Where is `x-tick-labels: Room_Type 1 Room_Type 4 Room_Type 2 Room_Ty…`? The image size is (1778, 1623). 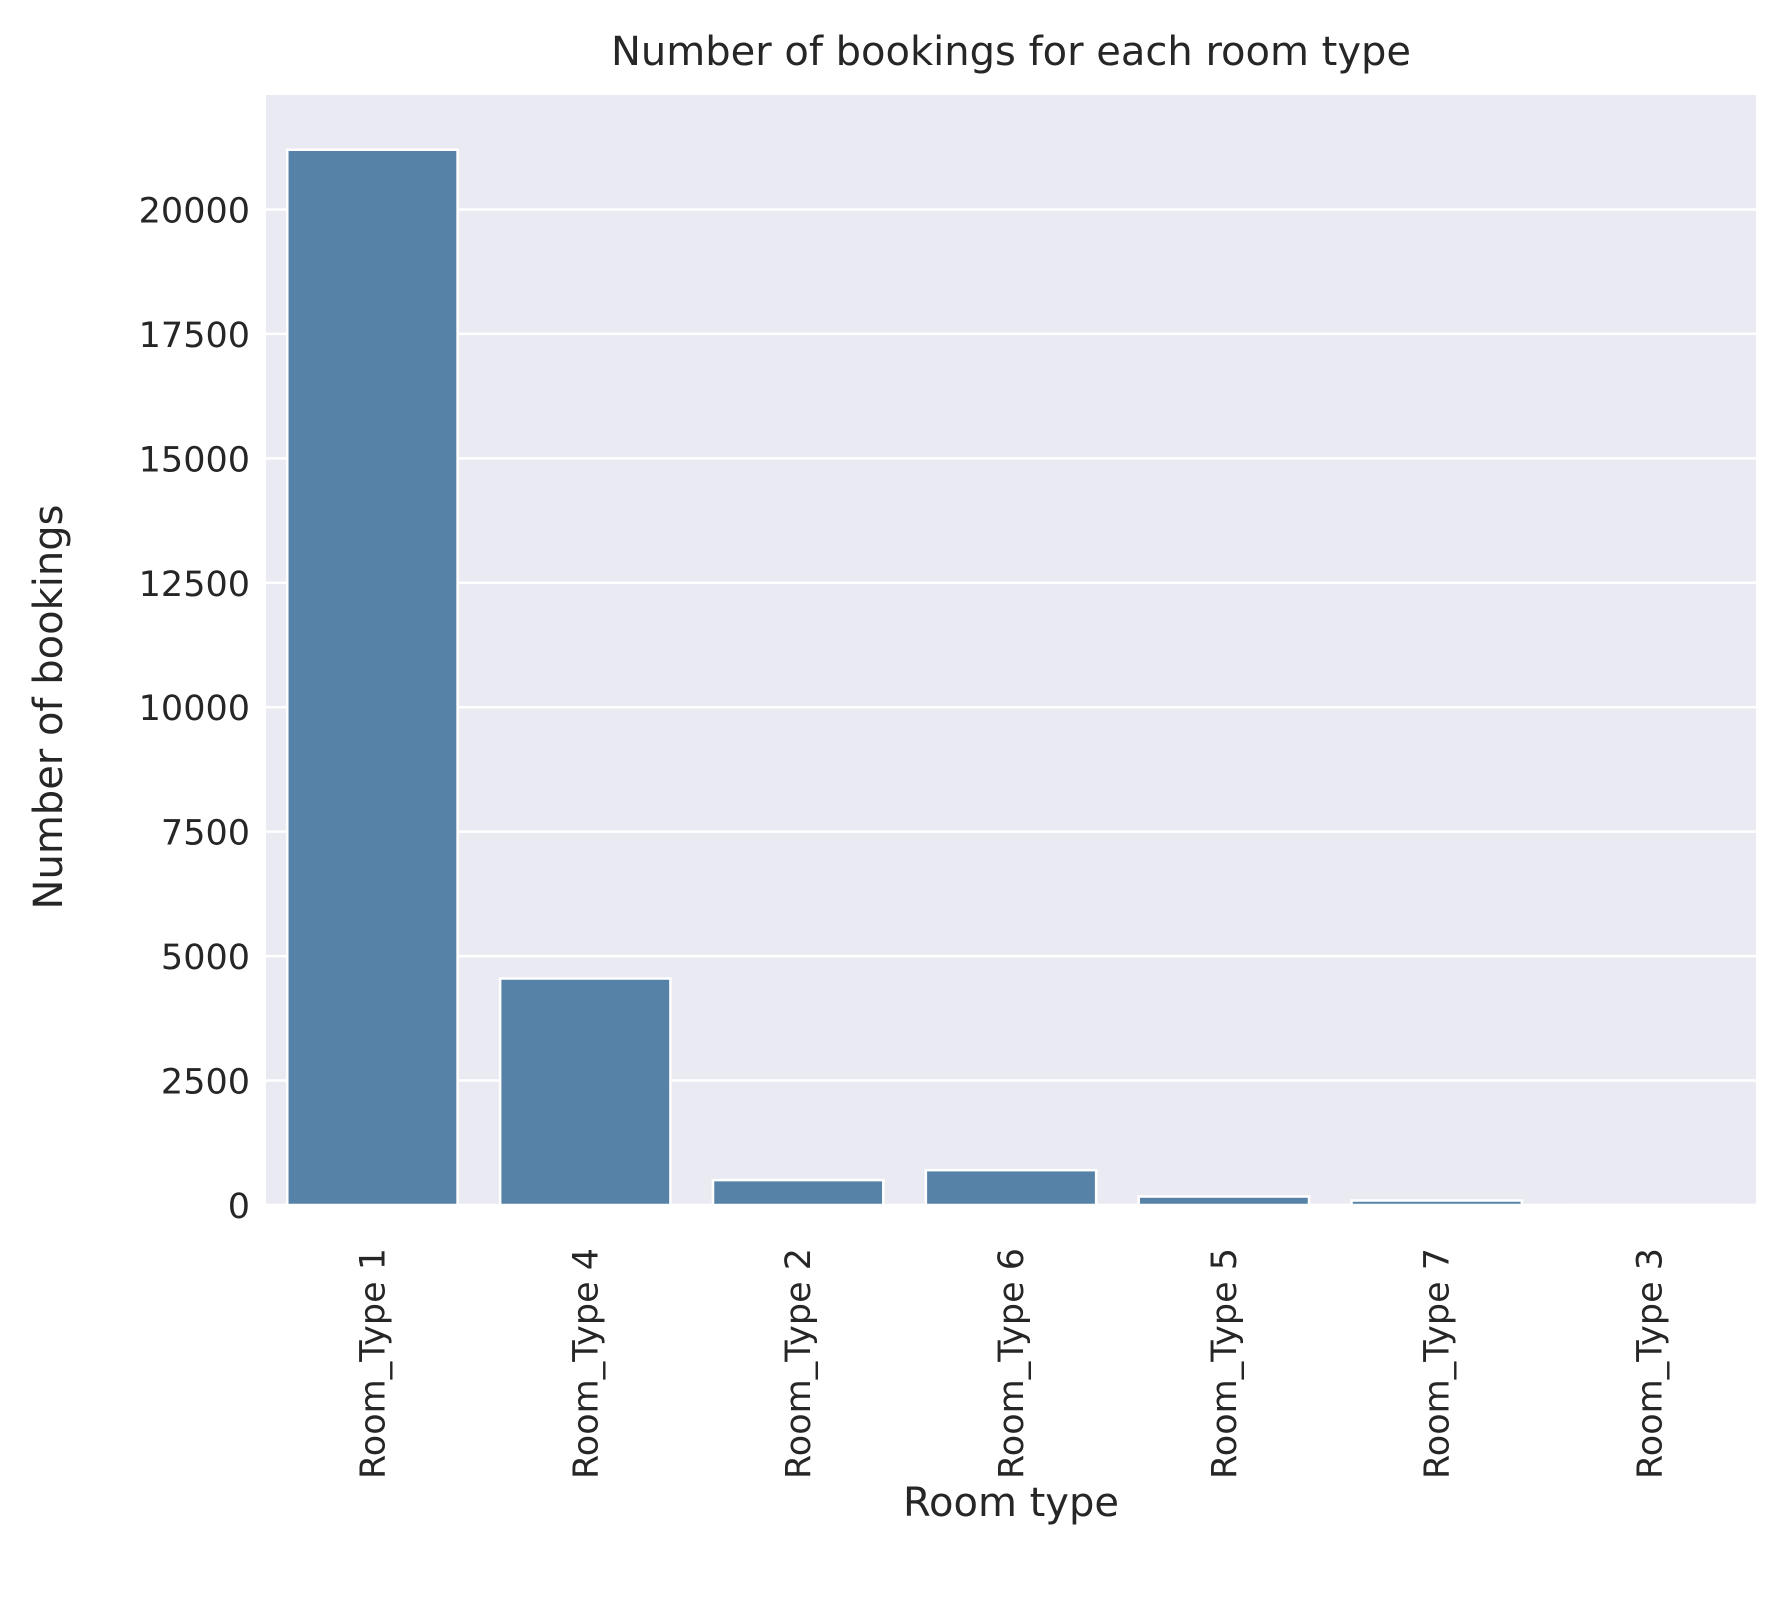 x-tick-labels: Room_Type 1 Room_Type 4 Room_Type 2 Room_Ty… is located at coordinates (1011, 1363).